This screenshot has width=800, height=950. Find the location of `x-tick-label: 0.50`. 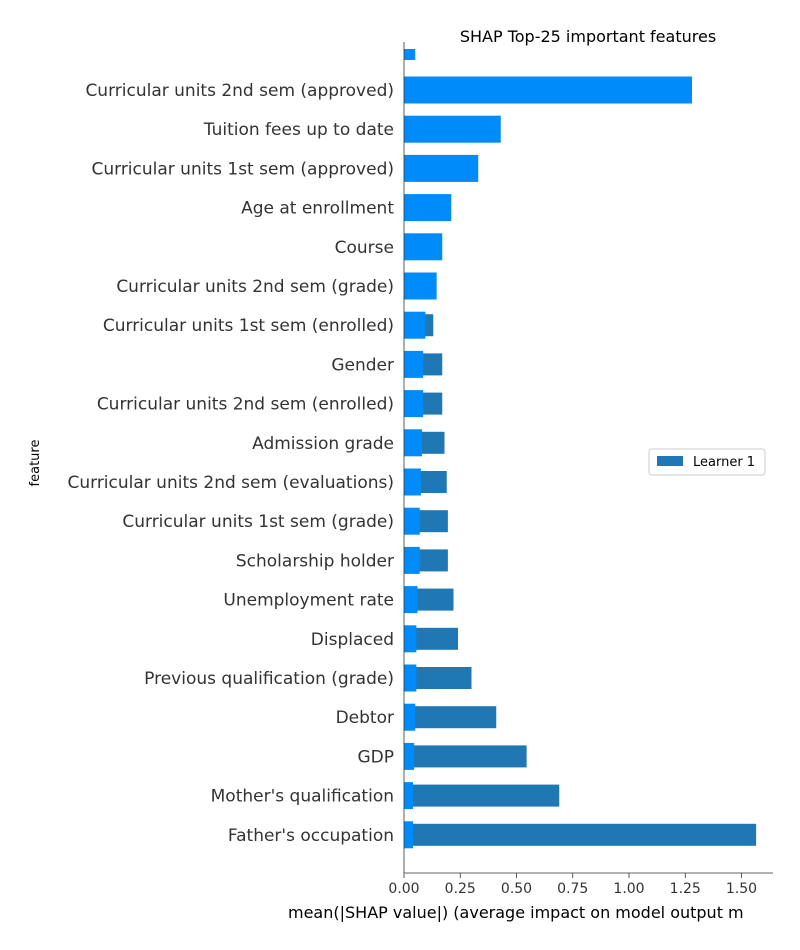

x-tick-label: 0.50 is located at coordinates (516, 889).